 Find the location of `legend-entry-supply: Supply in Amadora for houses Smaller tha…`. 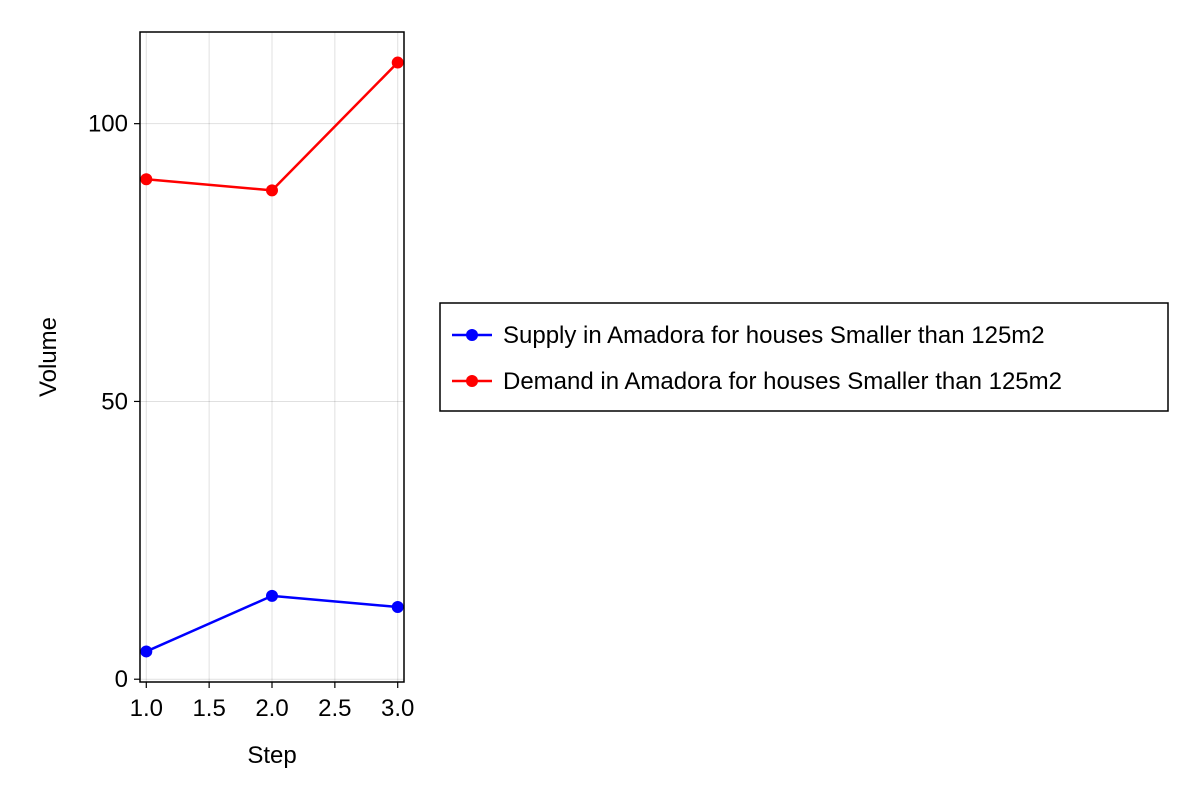

legend-entry-supply: Supply in Amadora for houses Smaller tha… is located at coordinates (748, 335).